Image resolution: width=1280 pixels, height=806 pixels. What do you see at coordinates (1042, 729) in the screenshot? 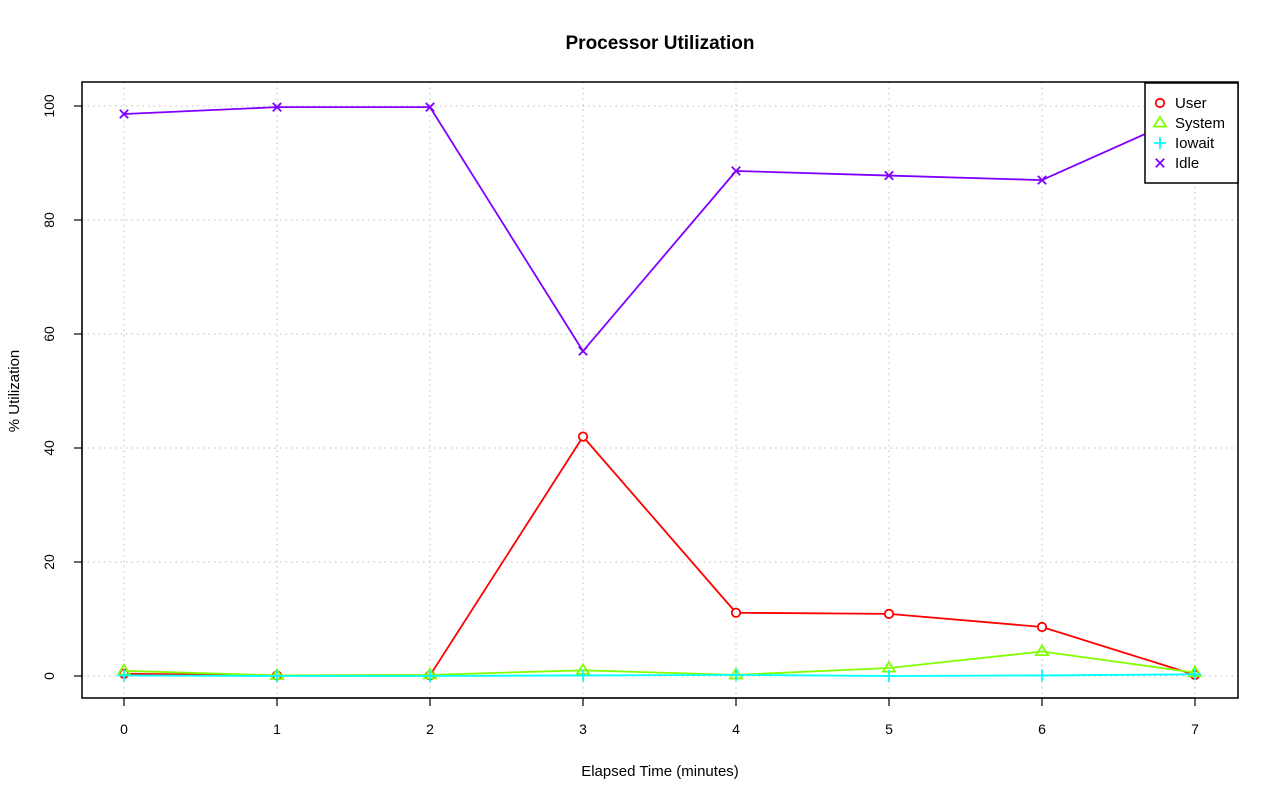
I see `x-tick-label: 6` at bounding box center [1042, 729].